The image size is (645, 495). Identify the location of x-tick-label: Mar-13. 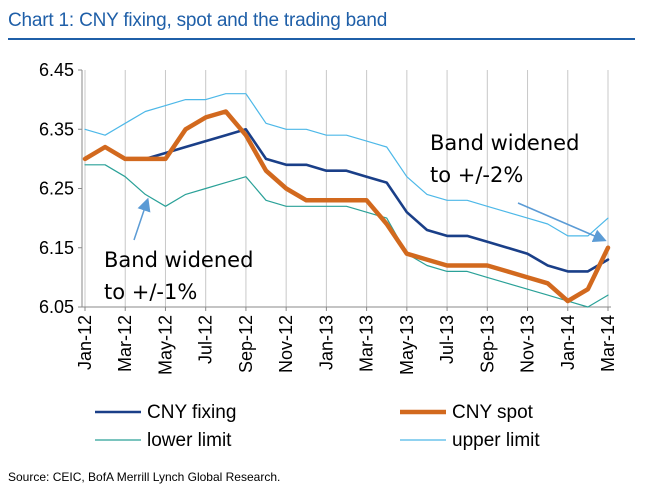
(367, 343).